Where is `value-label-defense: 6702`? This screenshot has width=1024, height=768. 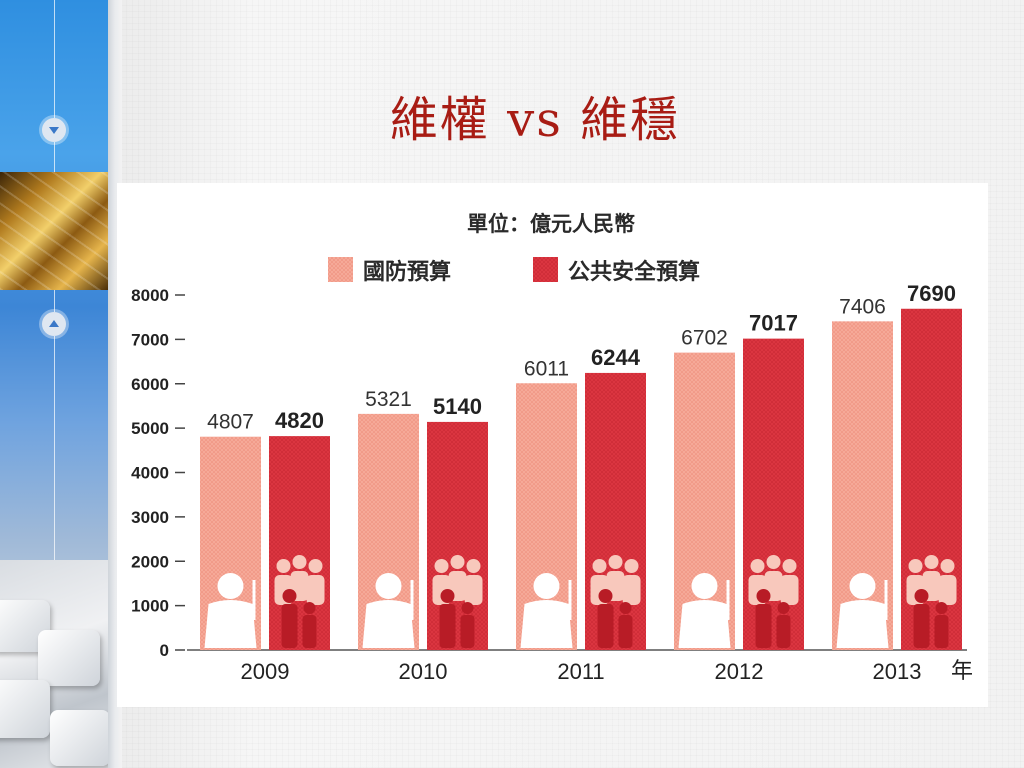
value-label-defense: 6702 is located at coordinates (704, 338).